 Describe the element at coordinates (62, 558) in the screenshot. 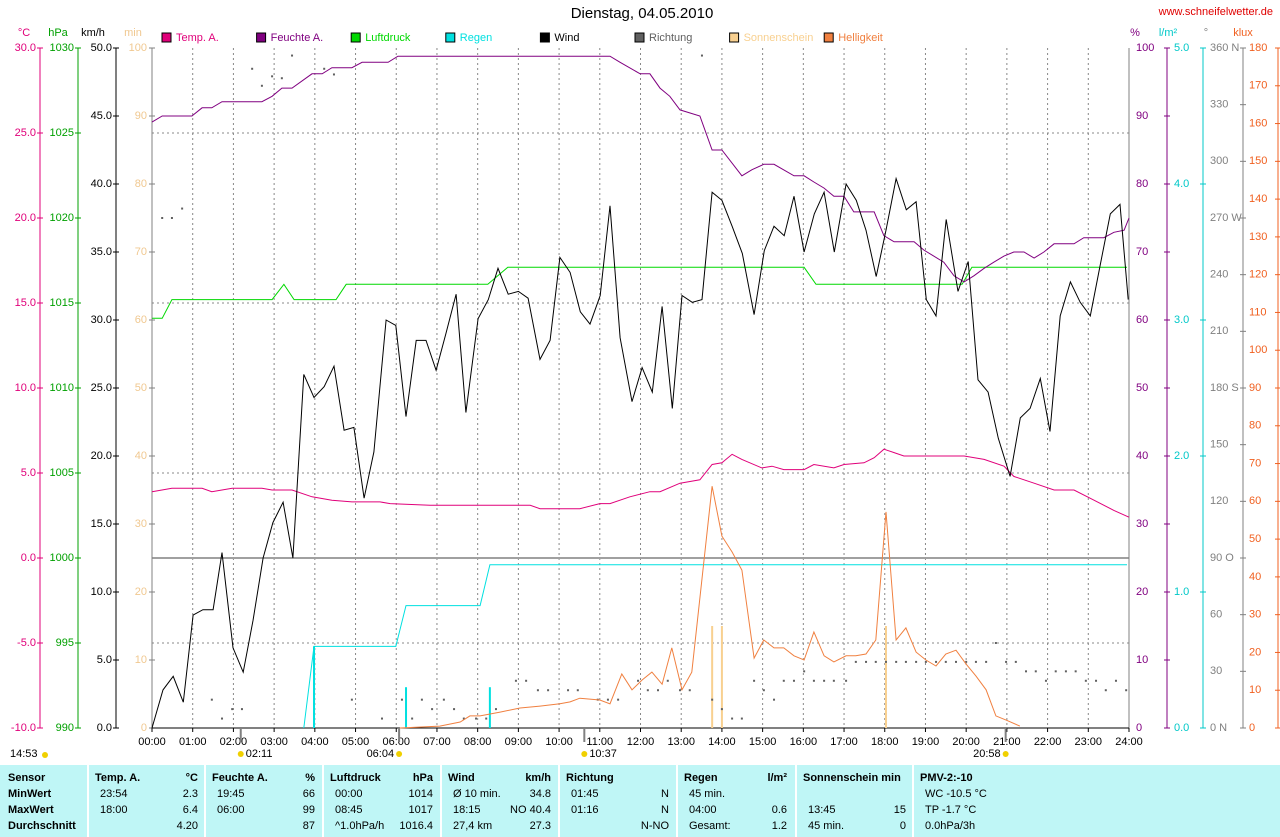

I see `y-tick-label: 1000` at that location.